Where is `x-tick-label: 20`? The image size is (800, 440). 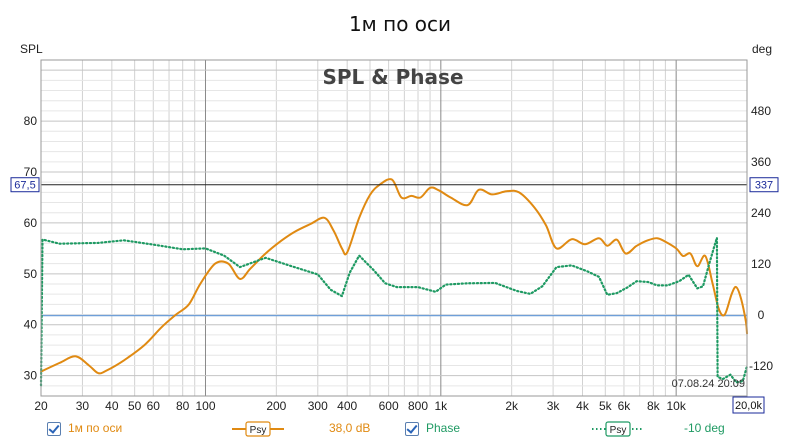 x-tick-label: 20 is located at coordinates (41, 406).